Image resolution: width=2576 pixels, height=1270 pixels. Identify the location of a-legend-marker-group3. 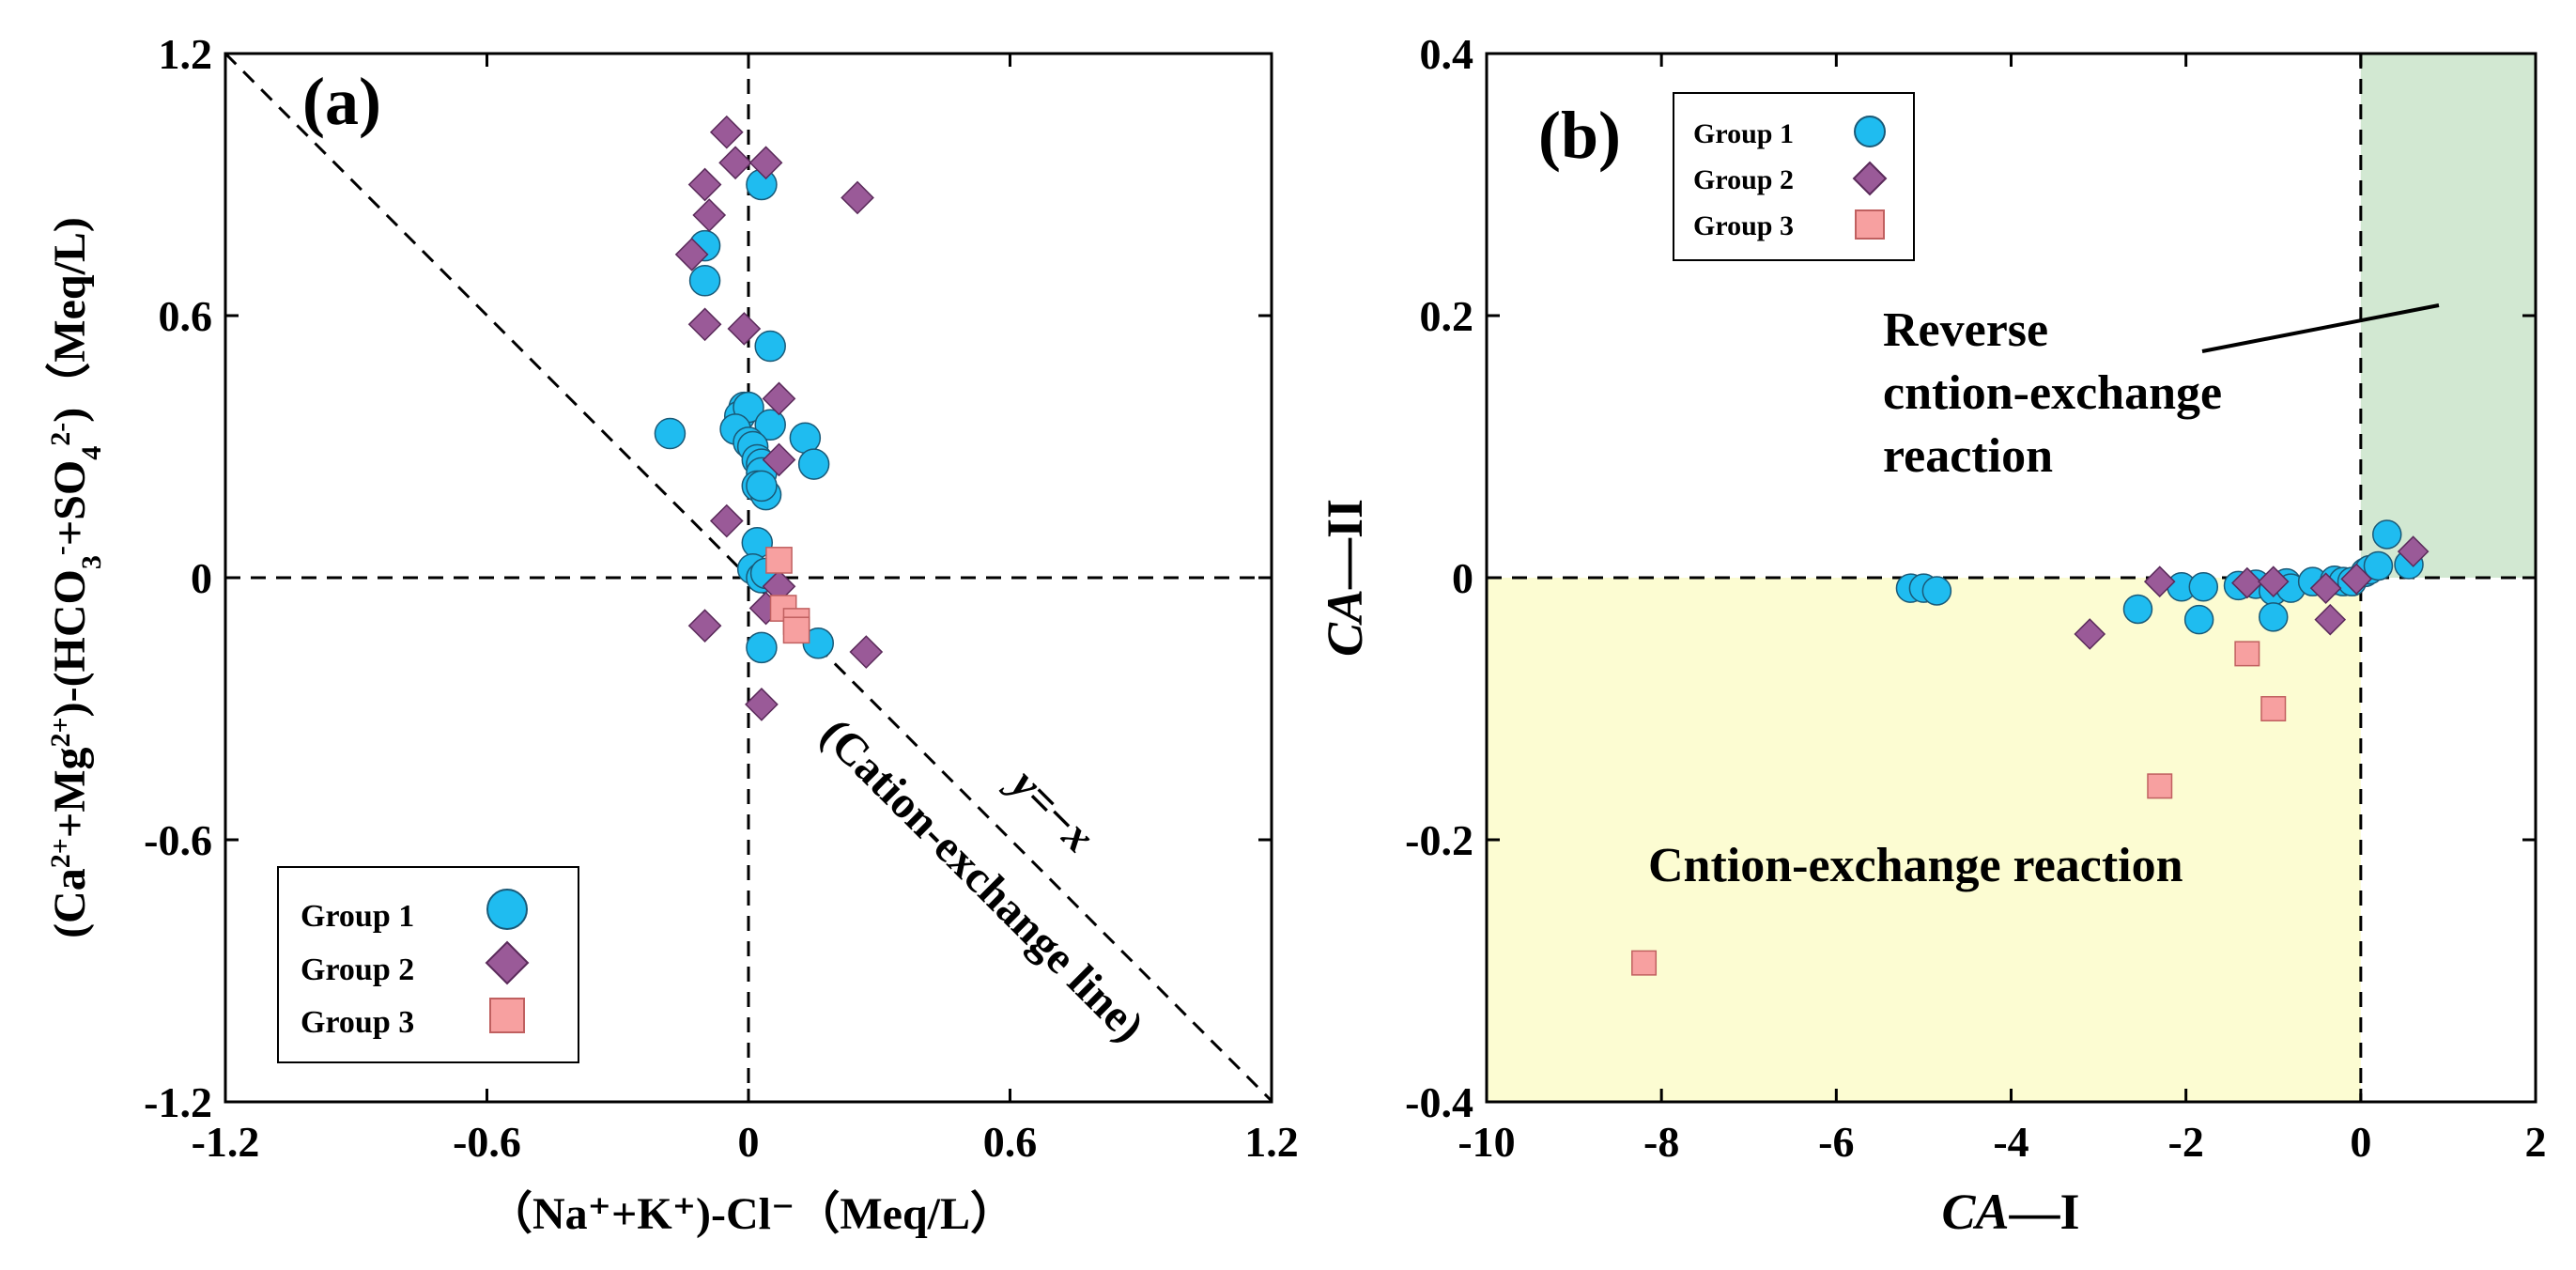
(507, 1015).